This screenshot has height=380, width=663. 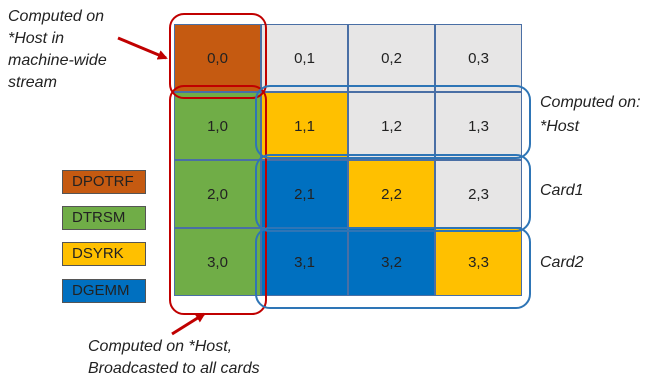 What do you see at coordinates (391, 262) in the screenshot?
I see `tile-3-2: 3,2` at bounding box center [391, 262].